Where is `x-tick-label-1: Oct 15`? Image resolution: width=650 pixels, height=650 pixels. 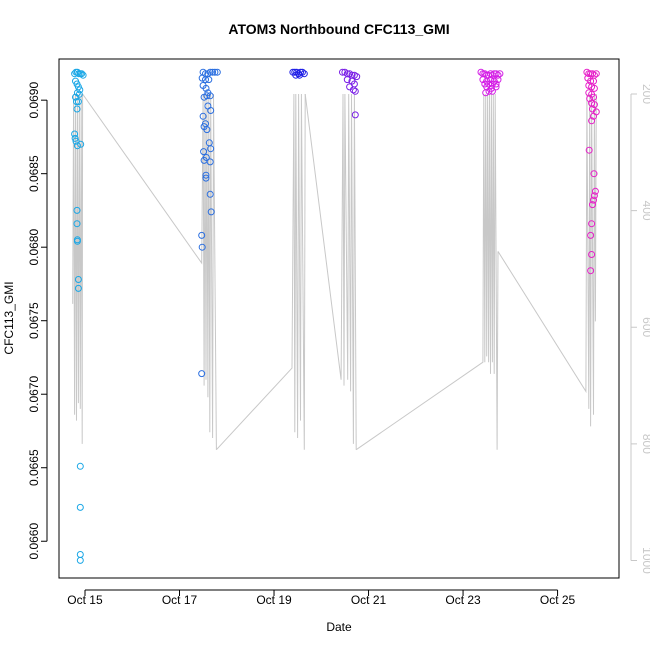 x-tick-label-1: Oct 15 is located at coordinates (85, 600).